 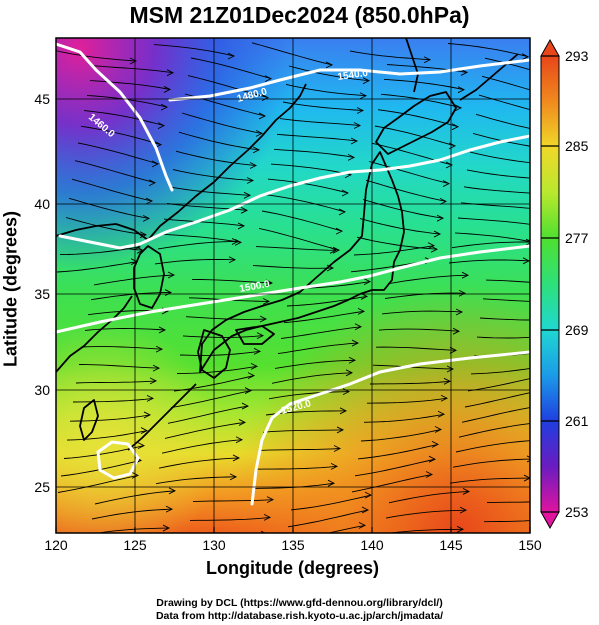 What do you see at coordinates (577, 421) in the screenshot?
I see `colorbar-tick-label: 261` at bounding box center [577, 421].